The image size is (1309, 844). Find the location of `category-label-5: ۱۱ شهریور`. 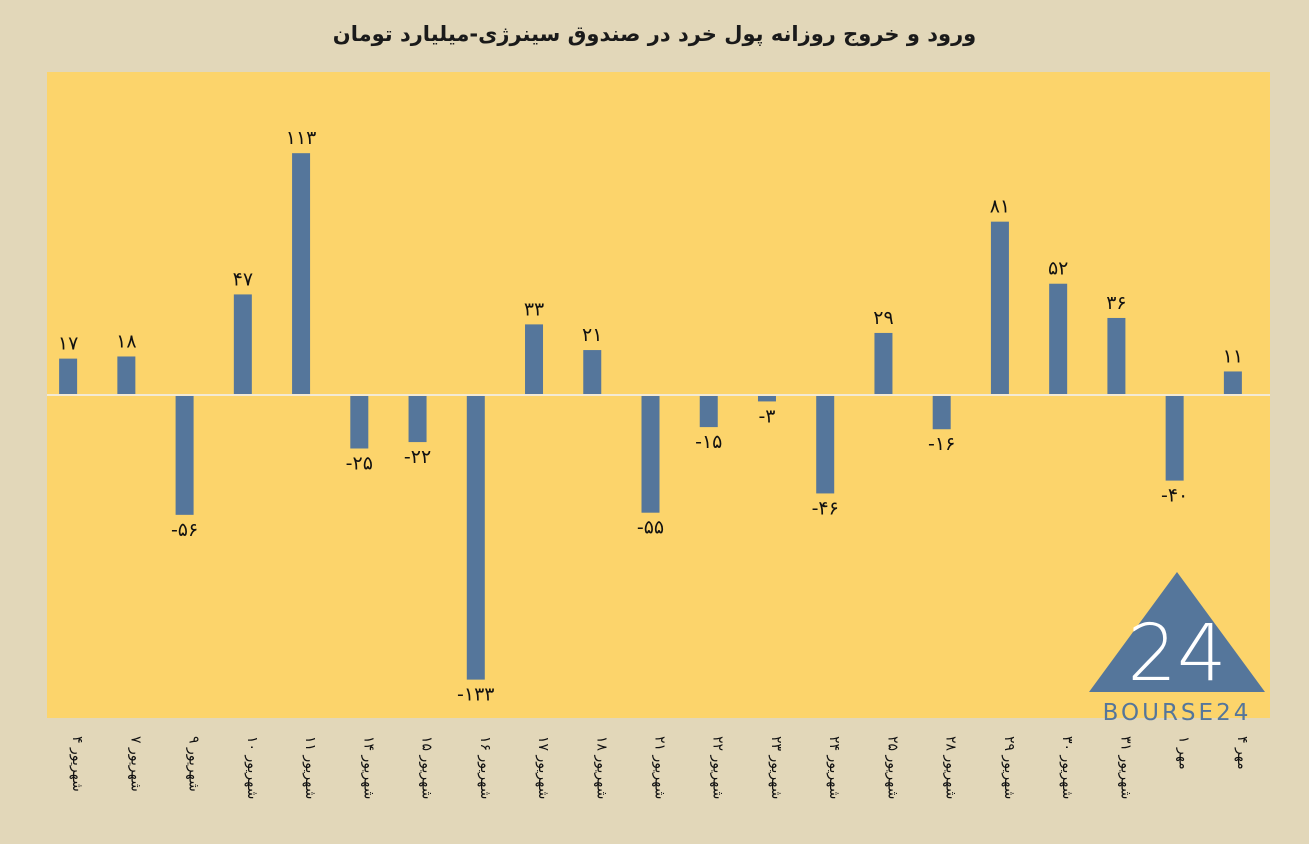

category-label-5: ۱۱ شهریور is located at coordinates (310, 767).